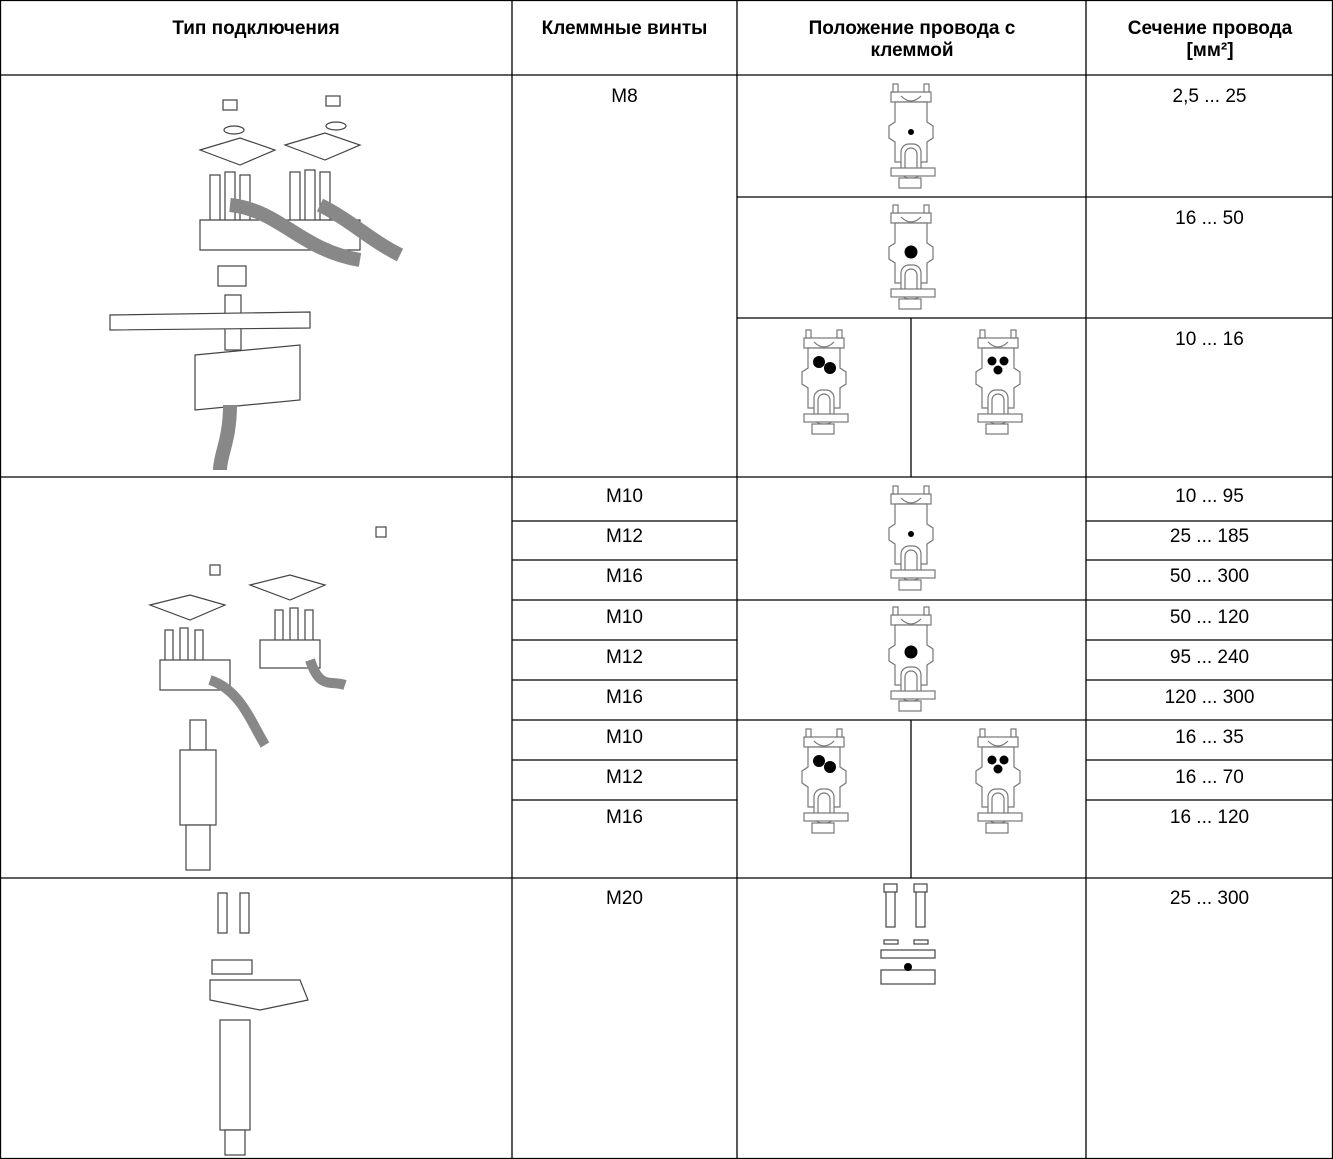  I want to click on wire-section: 16 ... 70, so click(1209, 777).